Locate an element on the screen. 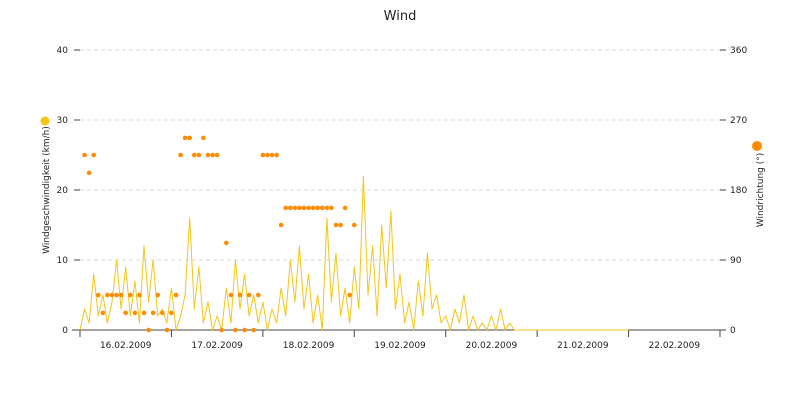  x-tick-label: 17.02.2009 is located at coordinates (217, 346).